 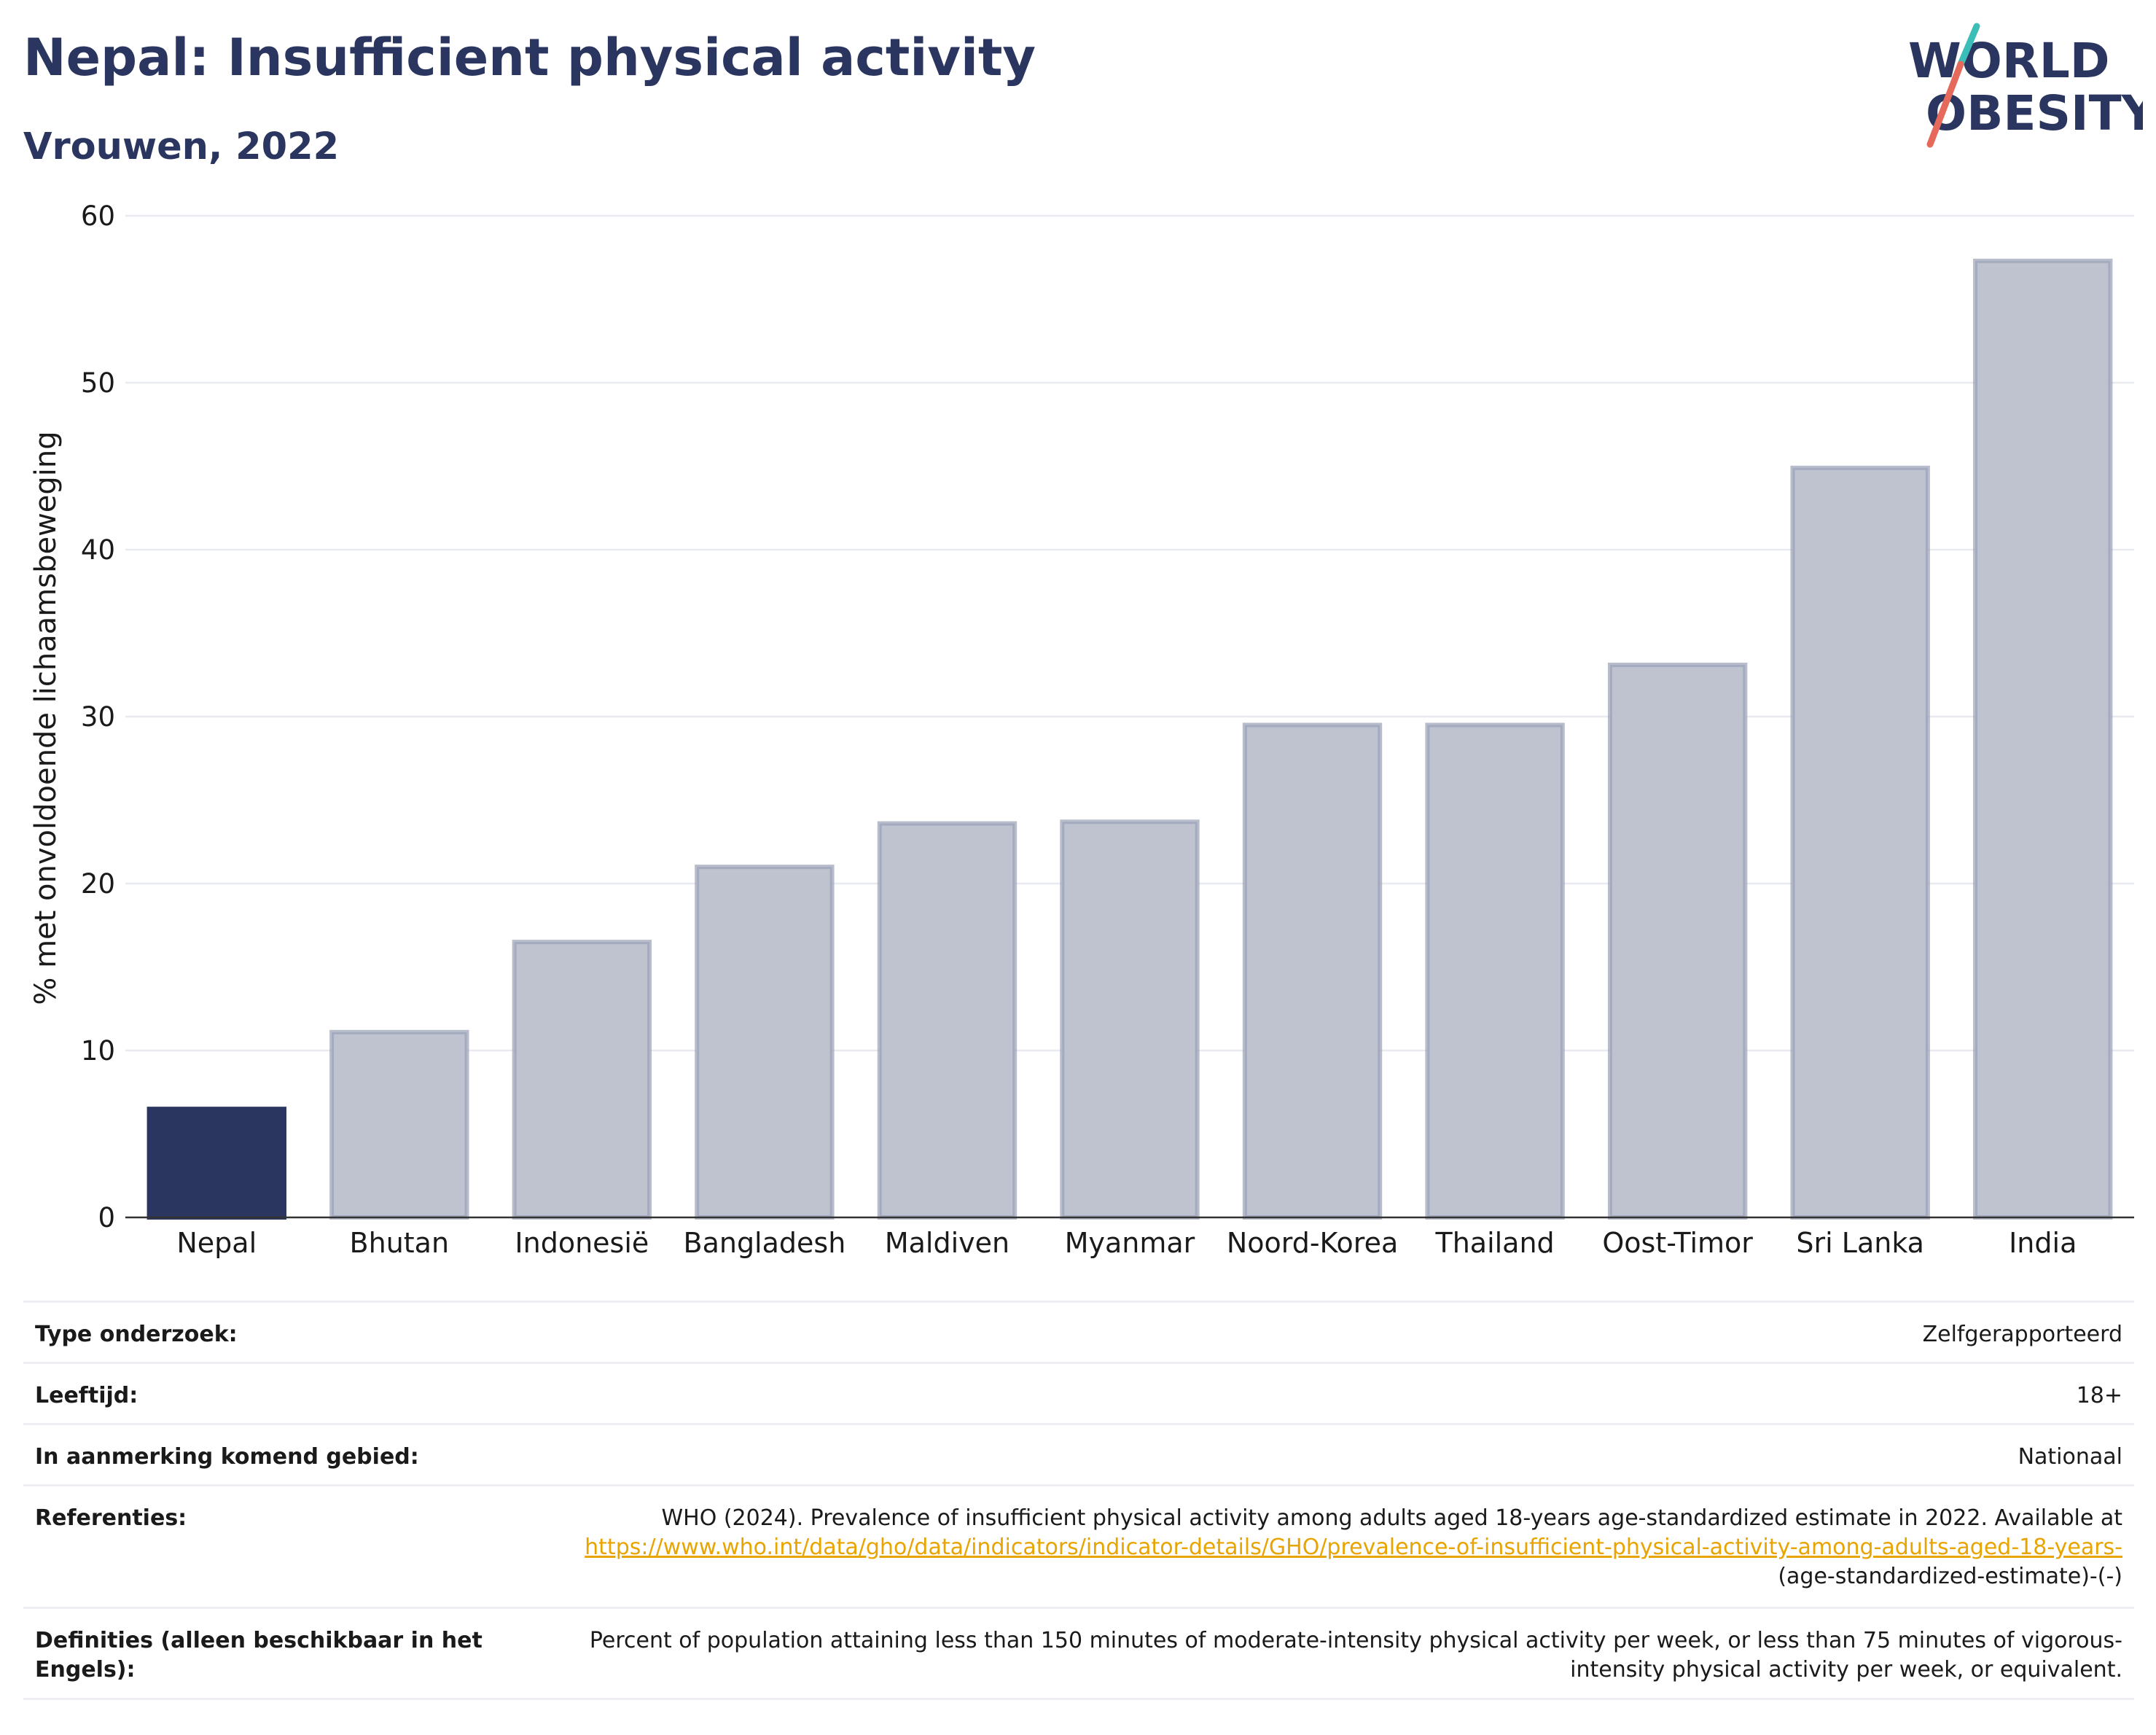 I want to click on x-tick-label: India, so click(x=2043, y=1243).